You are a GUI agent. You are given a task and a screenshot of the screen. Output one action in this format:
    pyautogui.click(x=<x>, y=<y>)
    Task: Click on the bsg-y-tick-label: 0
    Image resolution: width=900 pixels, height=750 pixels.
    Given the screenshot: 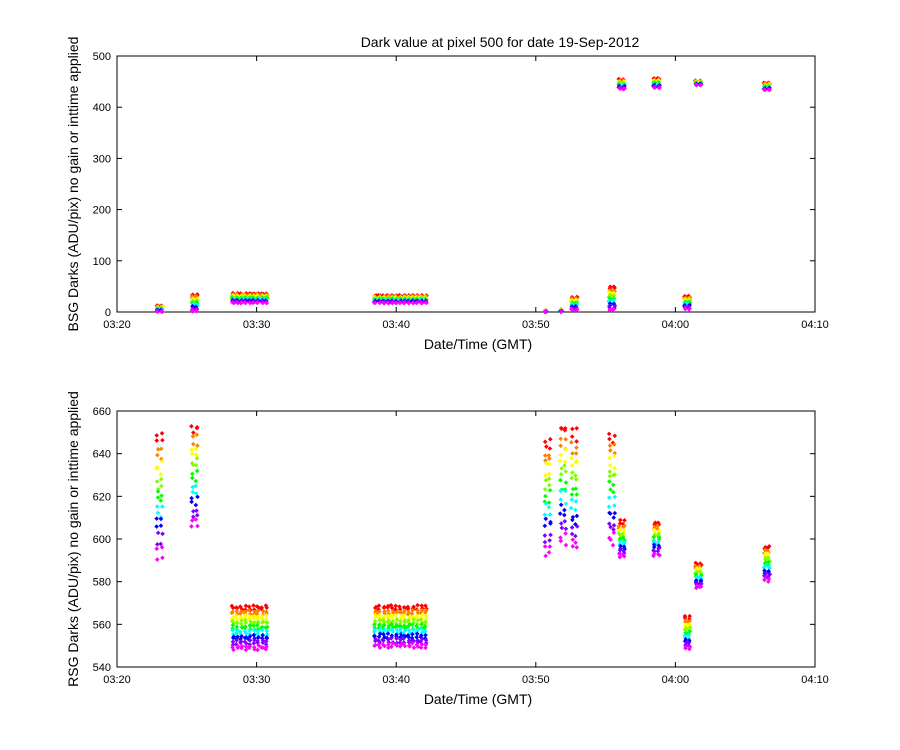 What is the action you would take?
    pyautogui.click(x=108, y=313)
    